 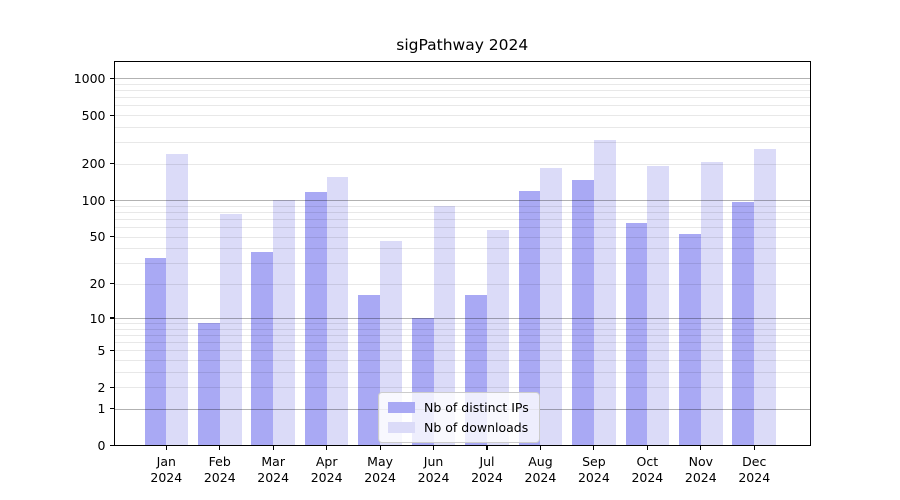 I want to click on y-tick-label: 10, so click(x=97, y=318).